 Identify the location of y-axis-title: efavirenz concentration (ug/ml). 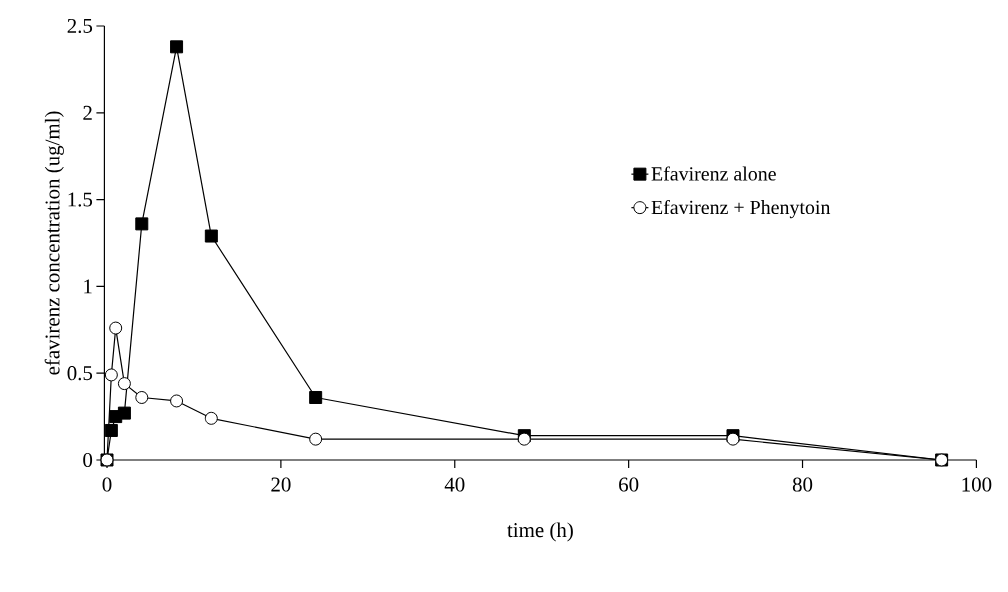
(54, 243).